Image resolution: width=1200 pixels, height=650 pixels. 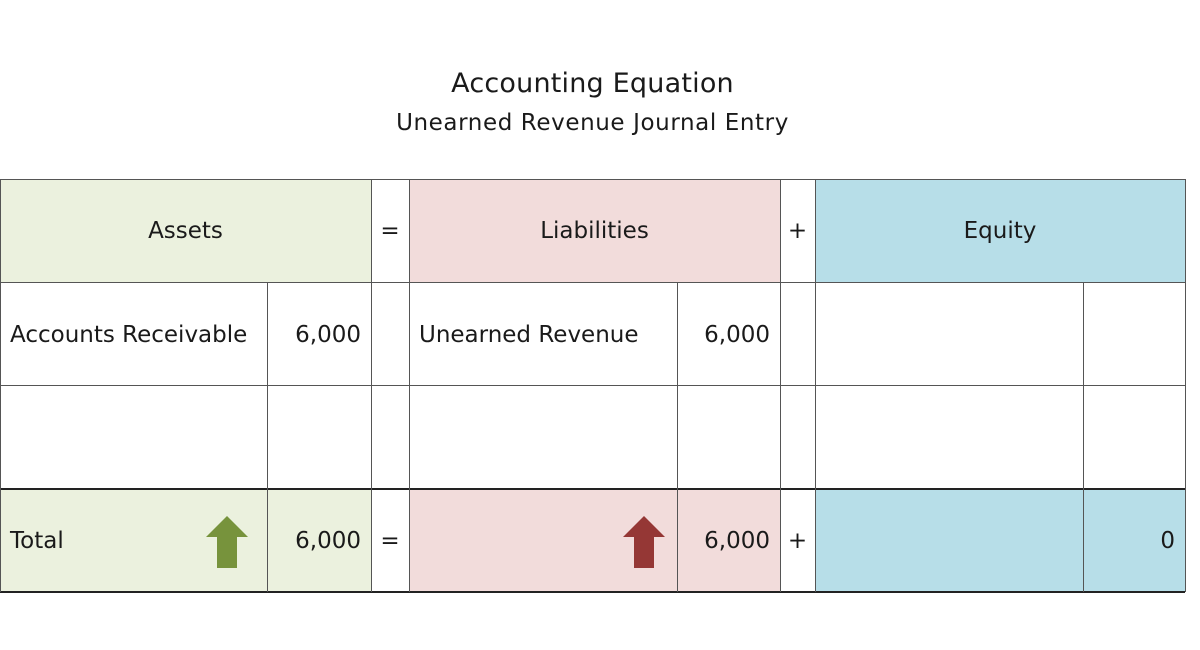 What do you see at coordinates (644, 542) in the screenshot?
I see `liabilities-increase-arrow-icon` at bounding box center [644, 542].